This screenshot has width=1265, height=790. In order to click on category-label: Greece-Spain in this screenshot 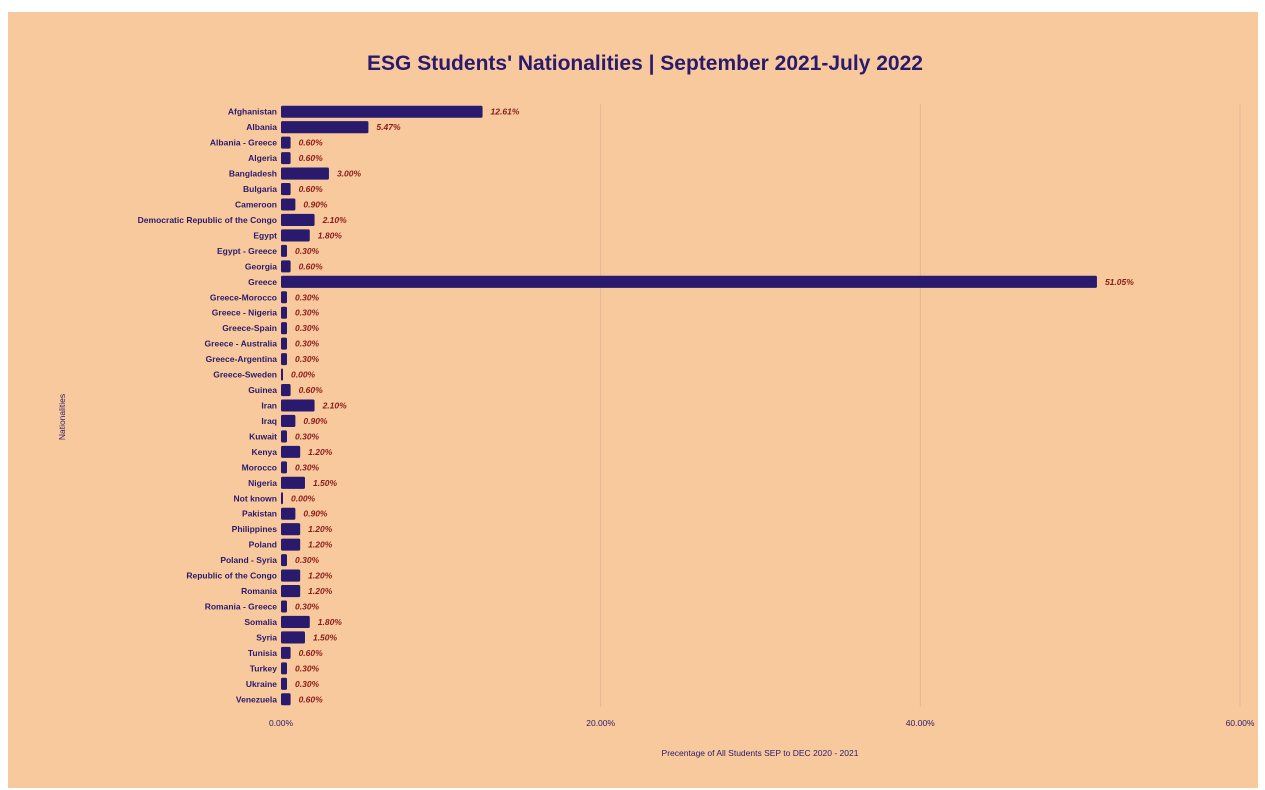, I will do `click(249, 328)`.